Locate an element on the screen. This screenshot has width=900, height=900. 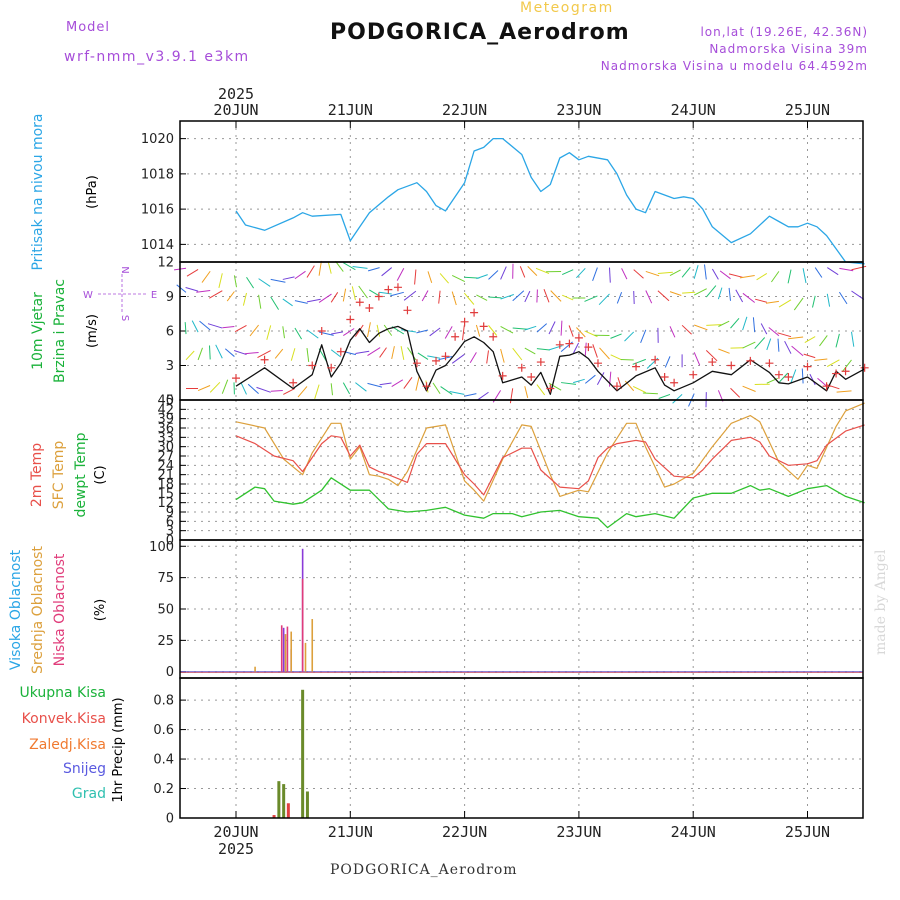
xlabel-bottom-5: 25JUN is located at coordinates (807, 832).